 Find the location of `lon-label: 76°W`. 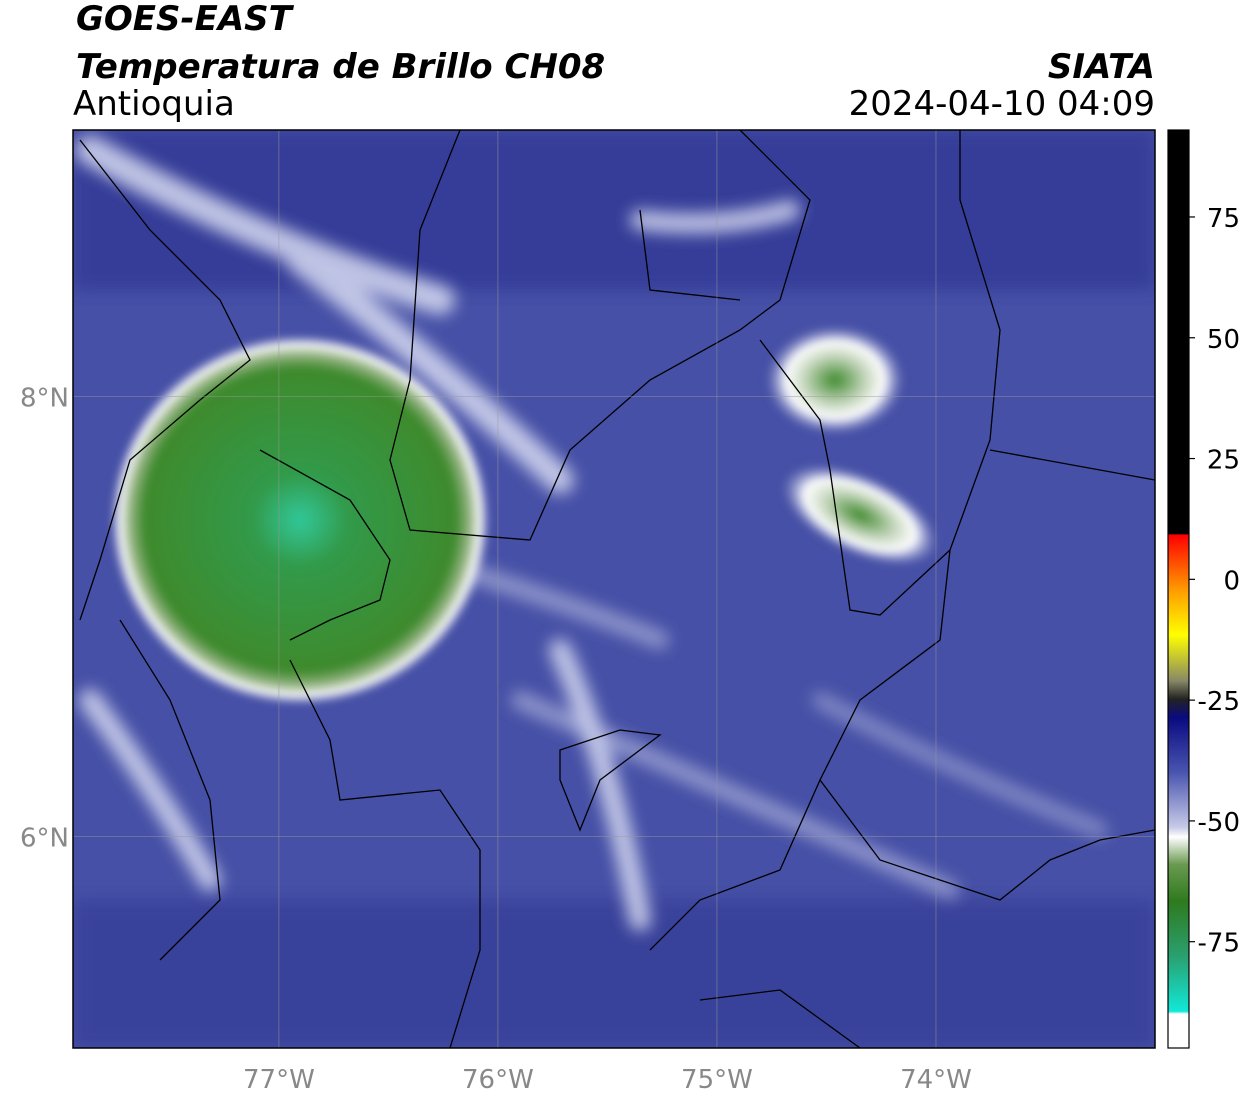

lon-label: 76°W is located at coordinates (498, 1080).